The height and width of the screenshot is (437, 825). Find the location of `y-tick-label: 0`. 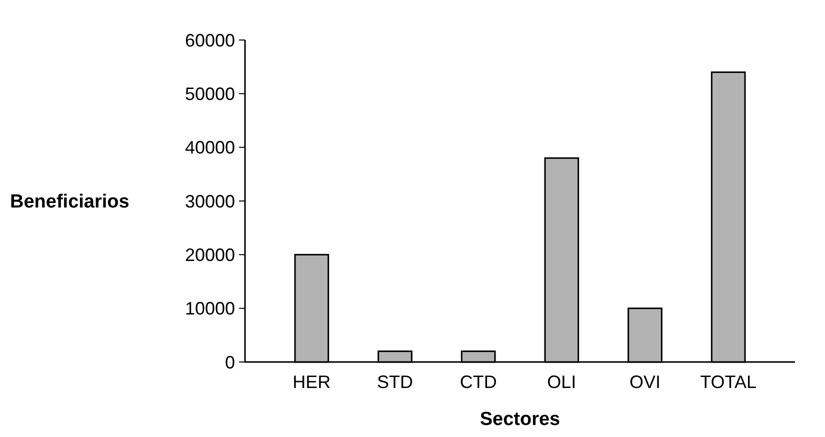

y-tick-label: 0 is located at coordinates (229, 362).